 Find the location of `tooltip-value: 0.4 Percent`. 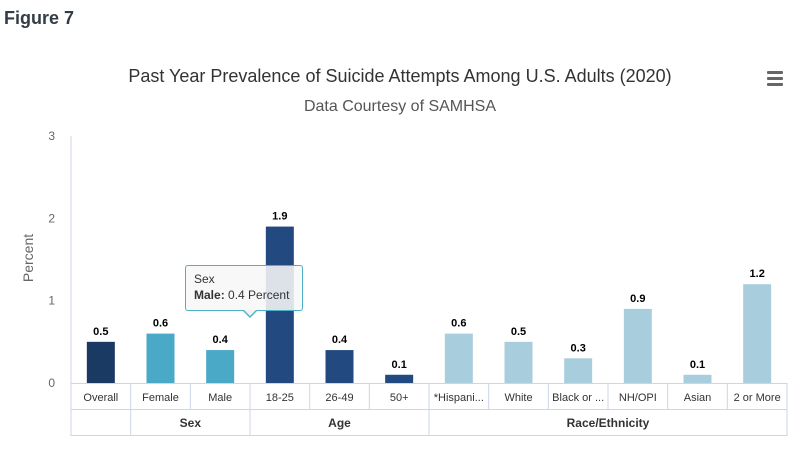

tooltip-value: 0.4 Percent is located at coordinates (259, 295).